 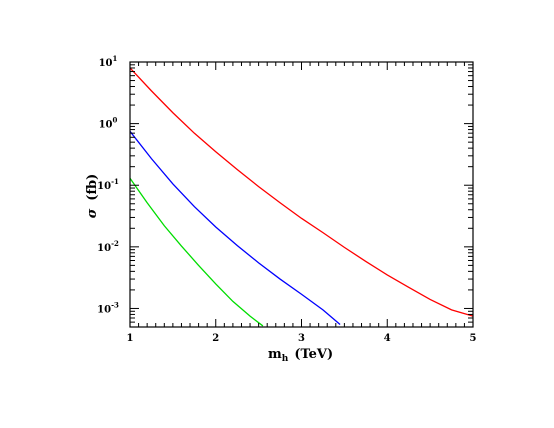 What do you see at coordinates (115, 181) in the screenshot?
I see `y-tick-label-exponent: -1` at bounding box center [115, 181].